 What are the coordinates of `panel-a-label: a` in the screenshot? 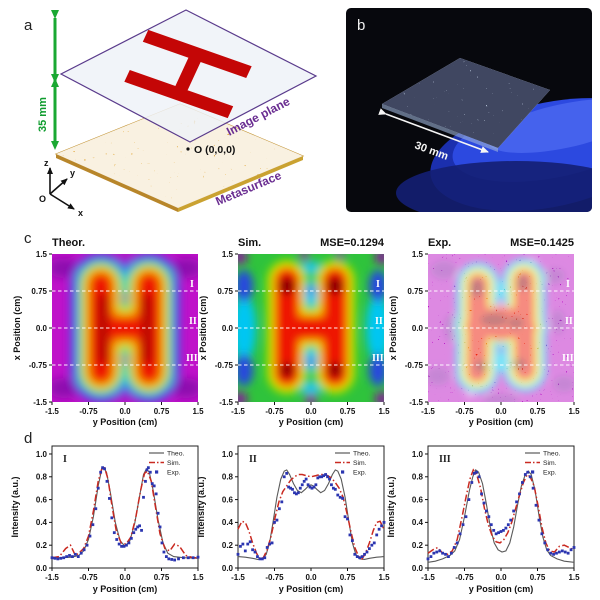 It's located at (28, 25).